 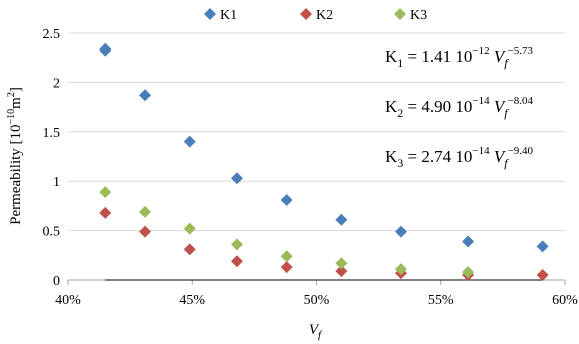 What do you see at coordinates (192, 300) in the screenshot?
I see `x-tick-label: 45%` at bounding box center [192, 300].